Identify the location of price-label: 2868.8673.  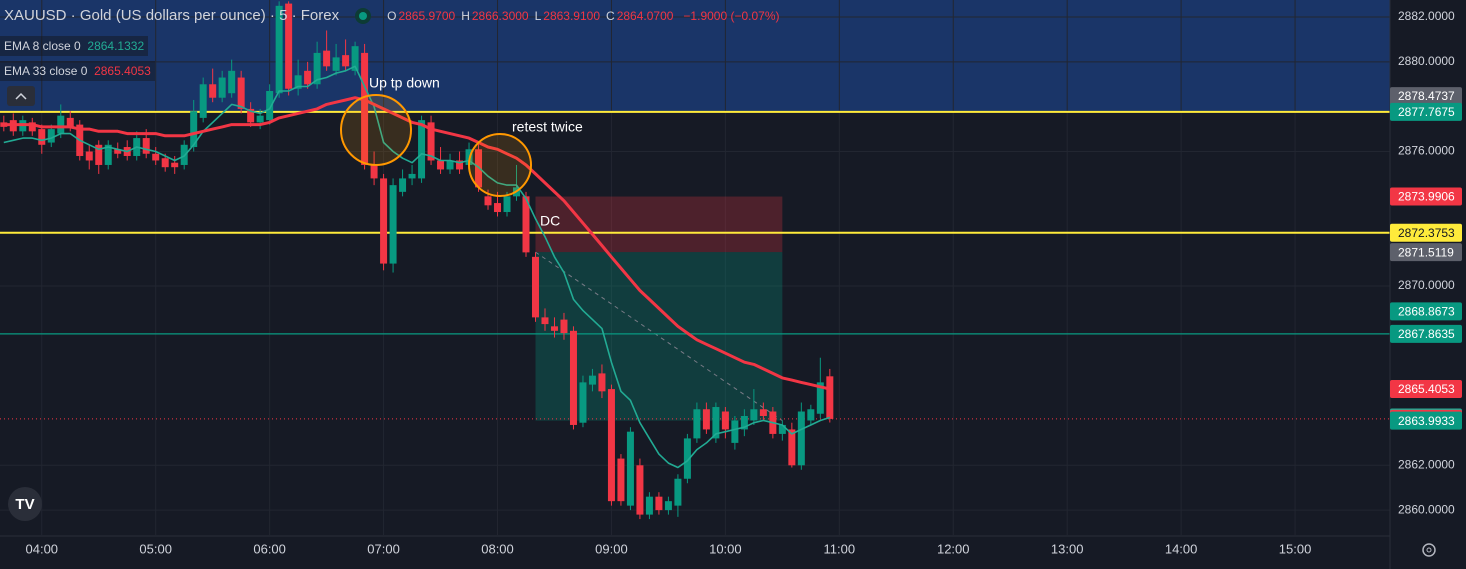
(1426, 312).